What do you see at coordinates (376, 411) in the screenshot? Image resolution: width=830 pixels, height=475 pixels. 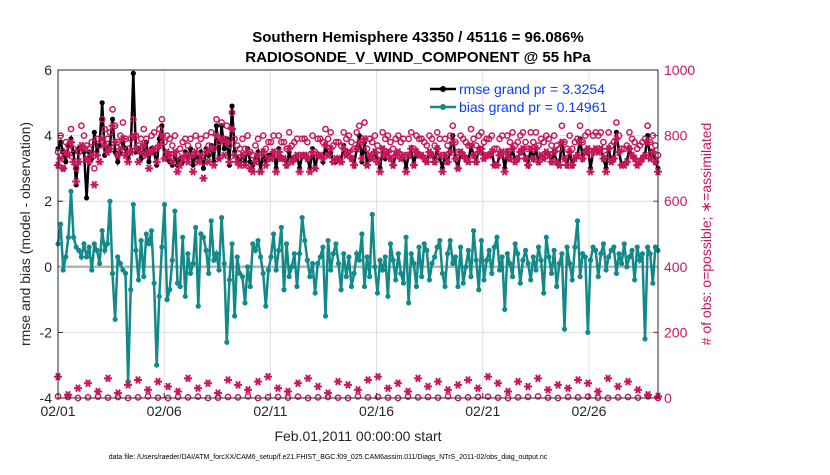 I see `x-tick-label: 02/16` at bounding box center [376, 411].